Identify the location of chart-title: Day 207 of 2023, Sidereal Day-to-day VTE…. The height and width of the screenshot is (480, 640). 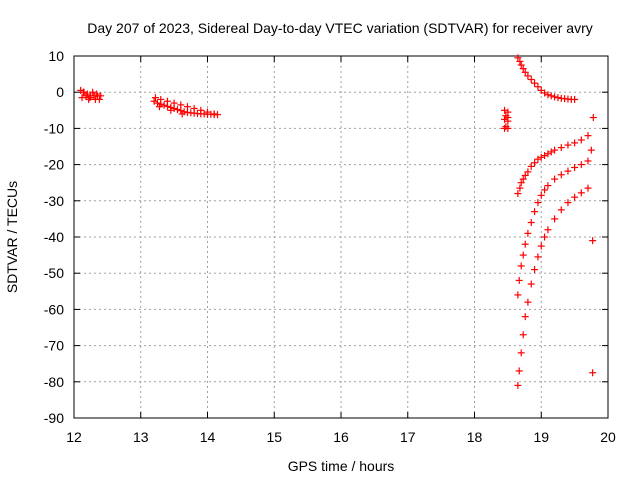
(340, 28).